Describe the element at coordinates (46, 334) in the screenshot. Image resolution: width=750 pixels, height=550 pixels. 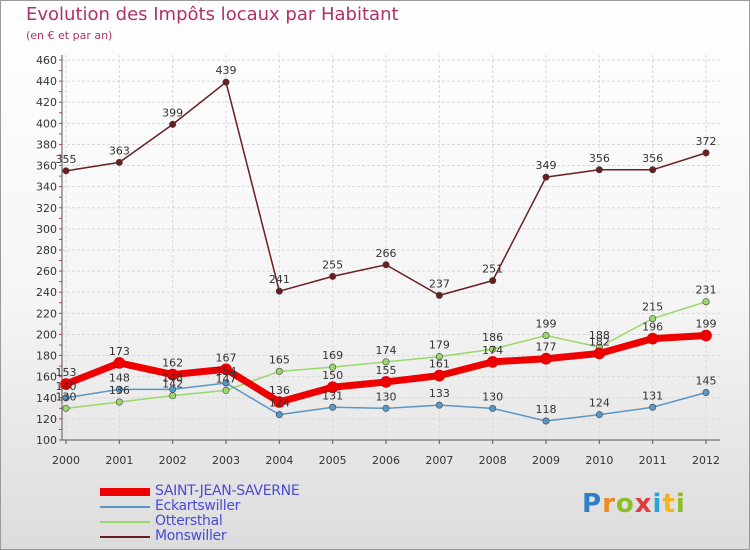
I see `y-tick-label: 200` at that location.